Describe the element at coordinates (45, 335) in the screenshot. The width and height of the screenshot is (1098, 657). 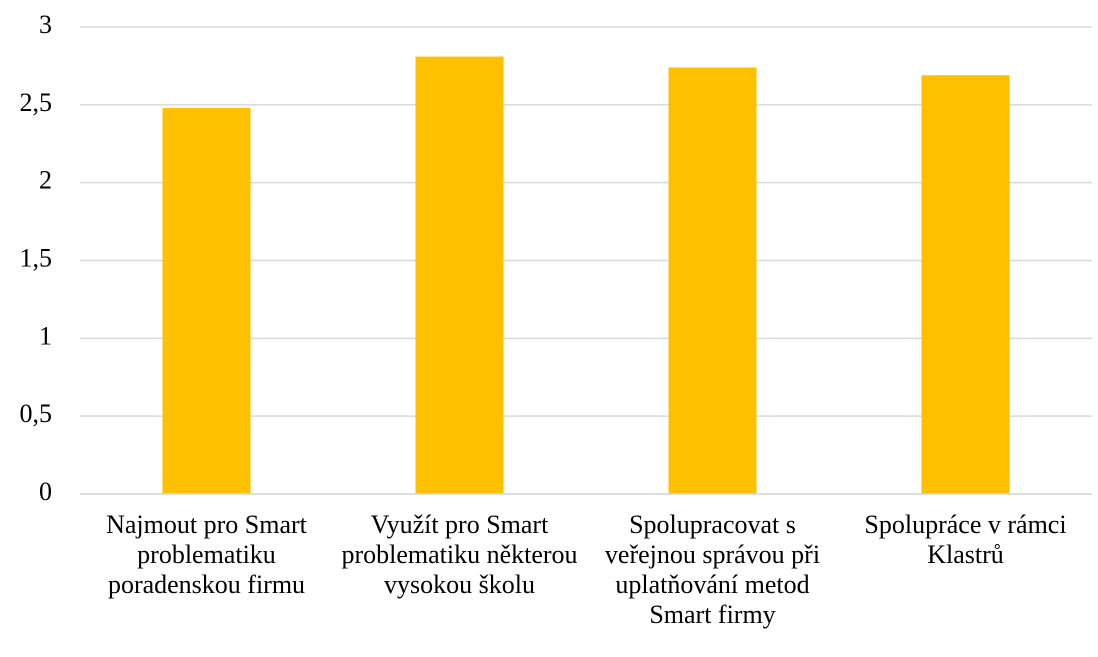
I see `y-tick-label: 1` at that location.